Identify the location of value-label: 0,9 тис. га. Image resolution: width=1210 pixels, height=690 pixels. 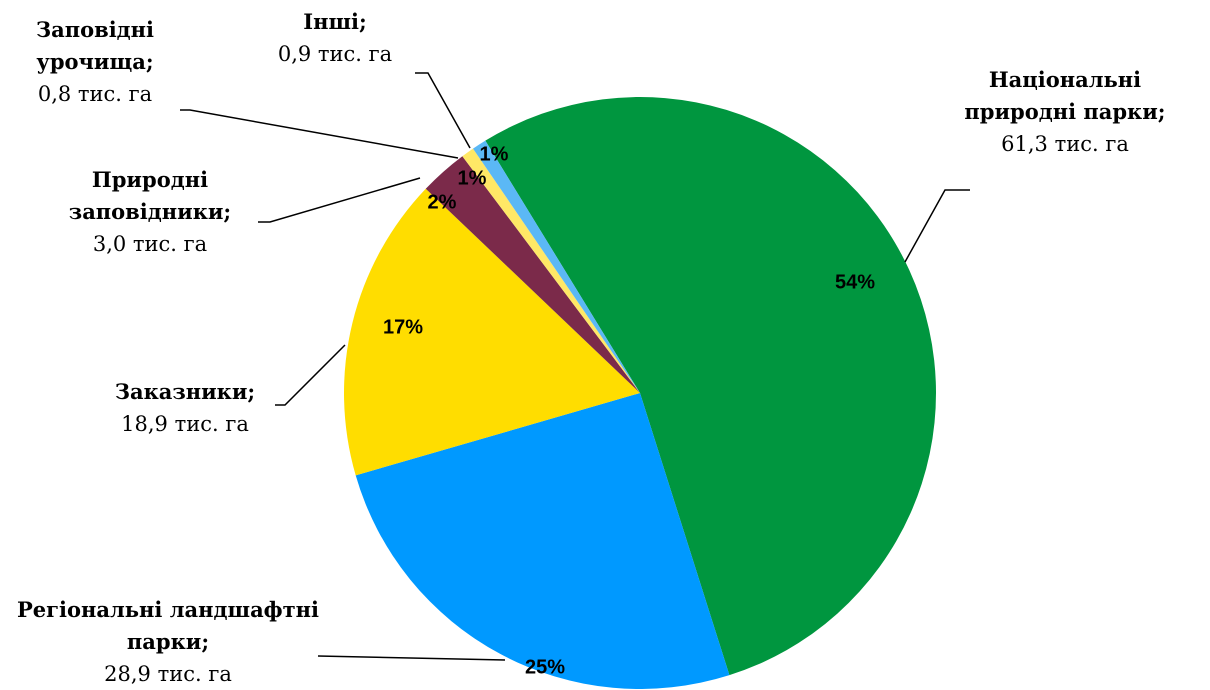
(335, 54).